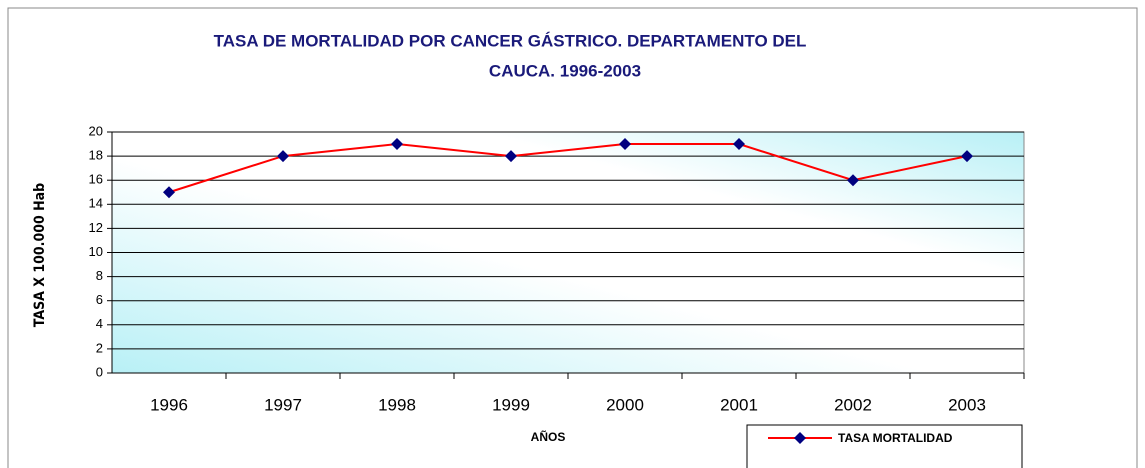 This screenshot has height=468, width=1145. What do you see at coordinates (397, 404) in the screenshot?
I see `x-tick-label: 1998` at bounding box center [397, 404].